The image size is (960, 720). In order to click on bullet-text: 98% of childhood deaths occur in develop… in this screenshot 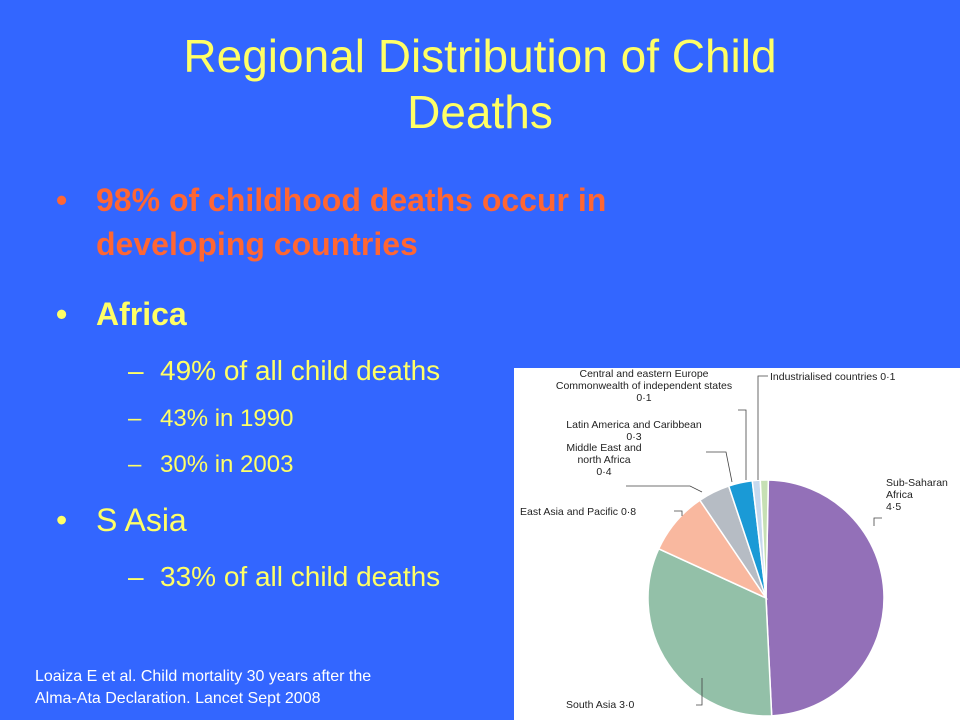, I will do `click(351, 222)`.